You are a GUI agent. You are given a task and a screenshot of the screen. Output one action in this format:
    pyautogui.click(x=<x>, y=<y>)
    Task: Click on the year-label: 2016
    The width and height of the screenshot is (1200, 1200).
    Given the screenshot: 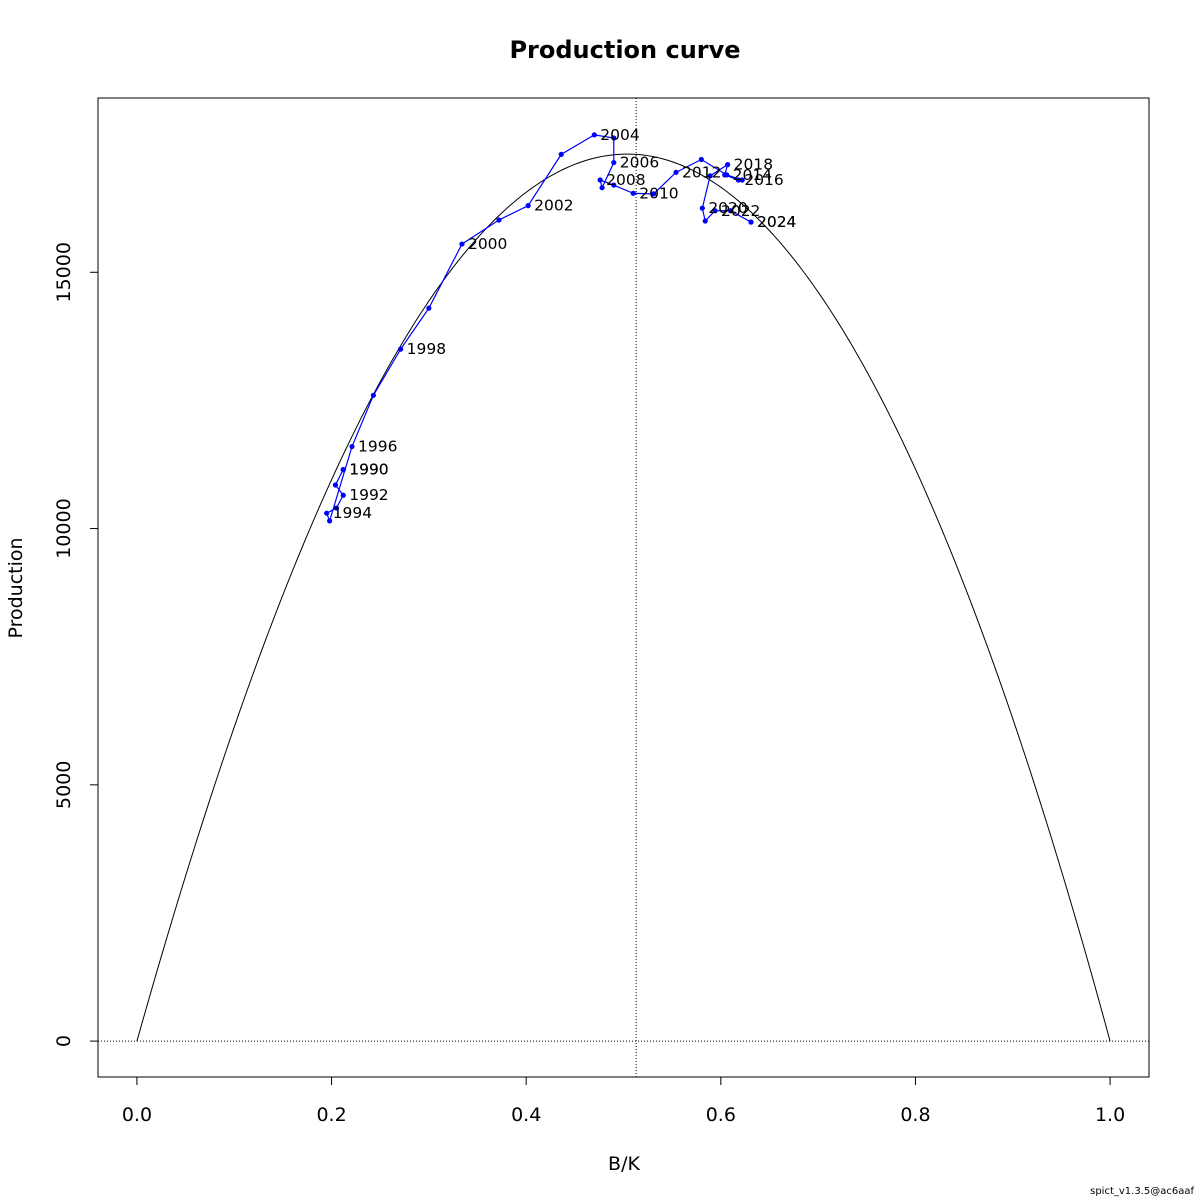 What is the action you would take?
    pyautogui.click(x=763, y=180)
    